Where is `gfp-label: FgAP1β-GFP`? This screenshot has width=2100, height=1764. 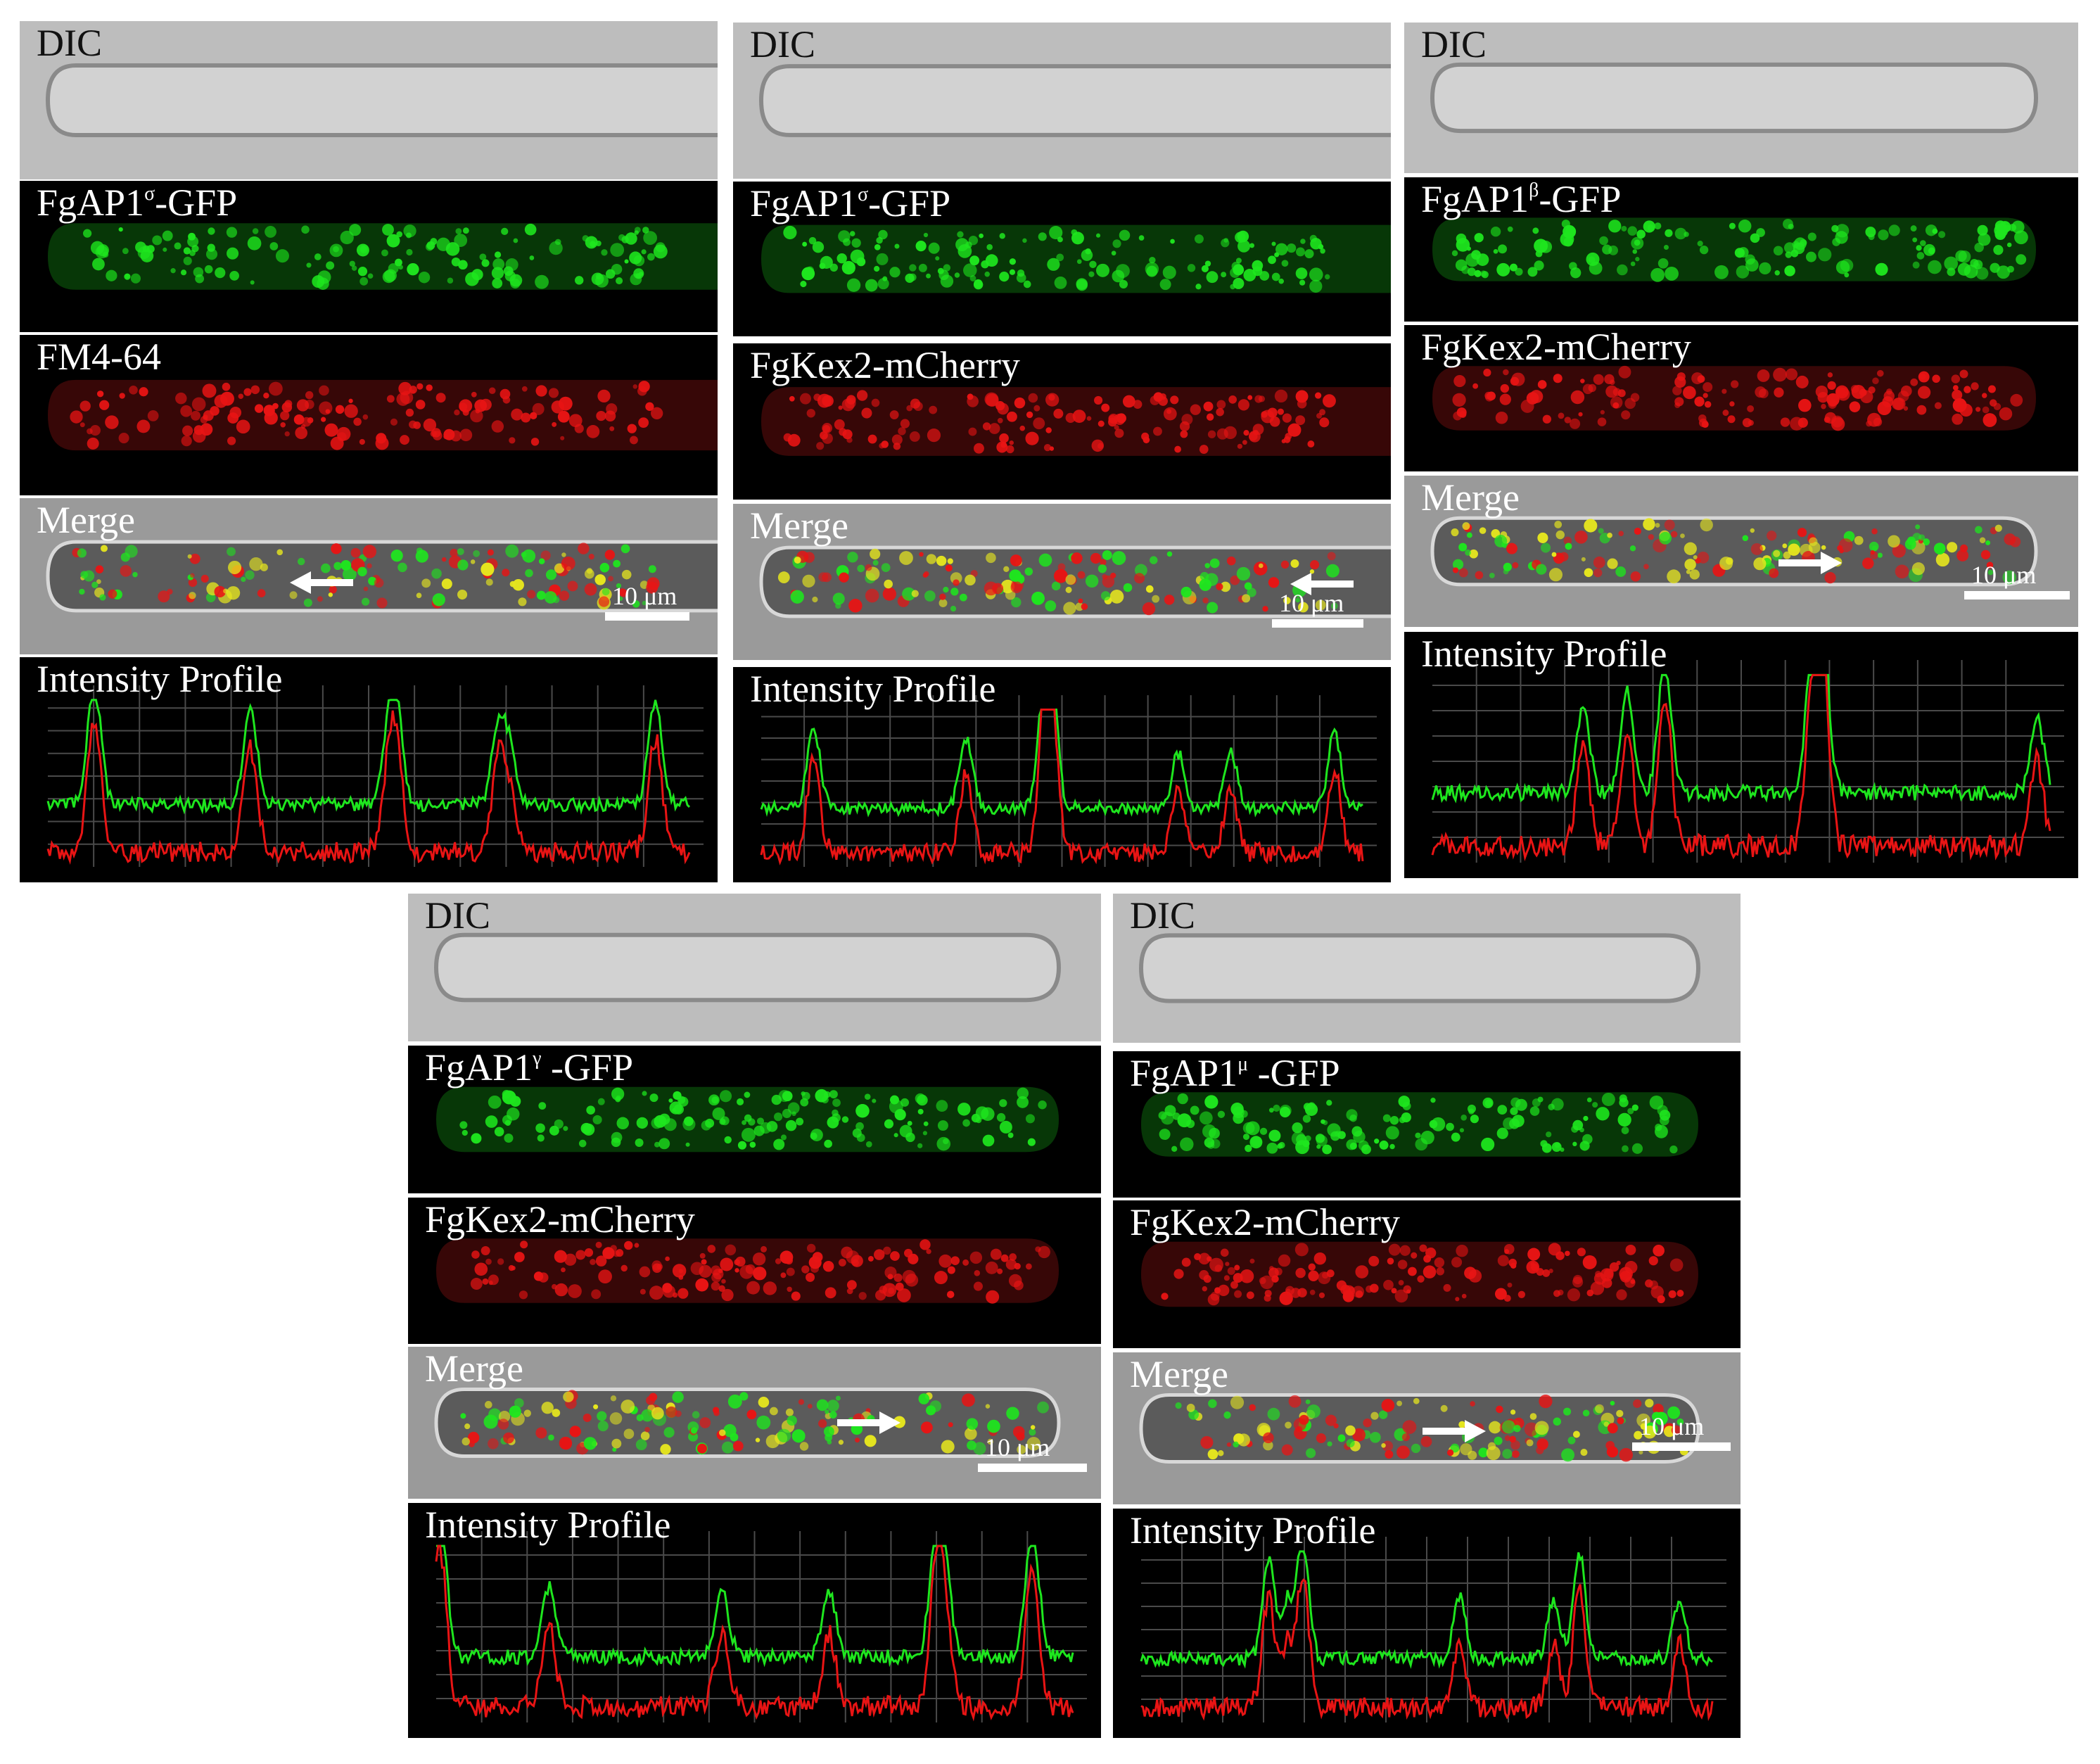 gfp-label: FgAP1β-GFP is located at coordinates (1521, 199).